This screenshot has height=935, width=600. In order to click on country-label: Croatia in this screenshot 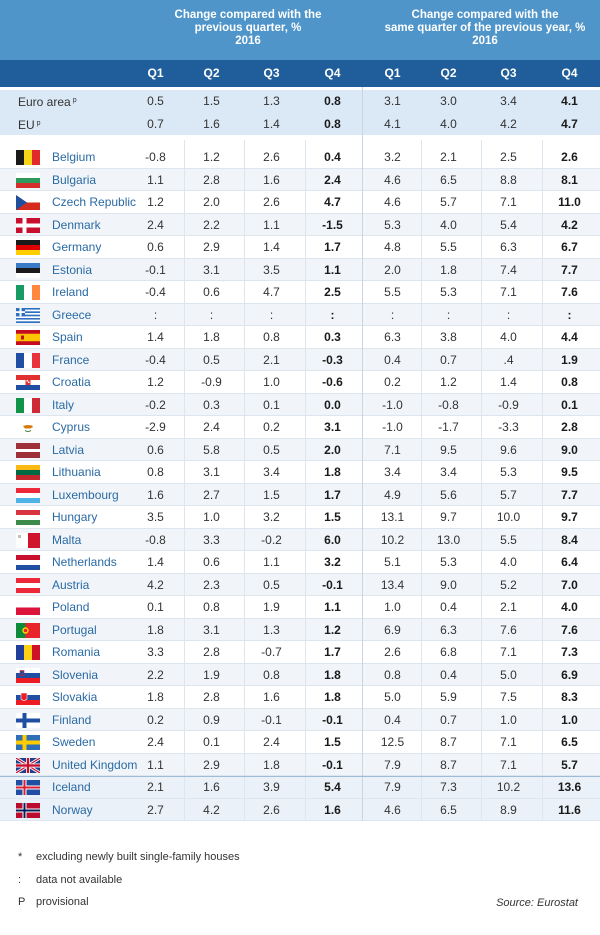, I will do `click(71, 382)`.